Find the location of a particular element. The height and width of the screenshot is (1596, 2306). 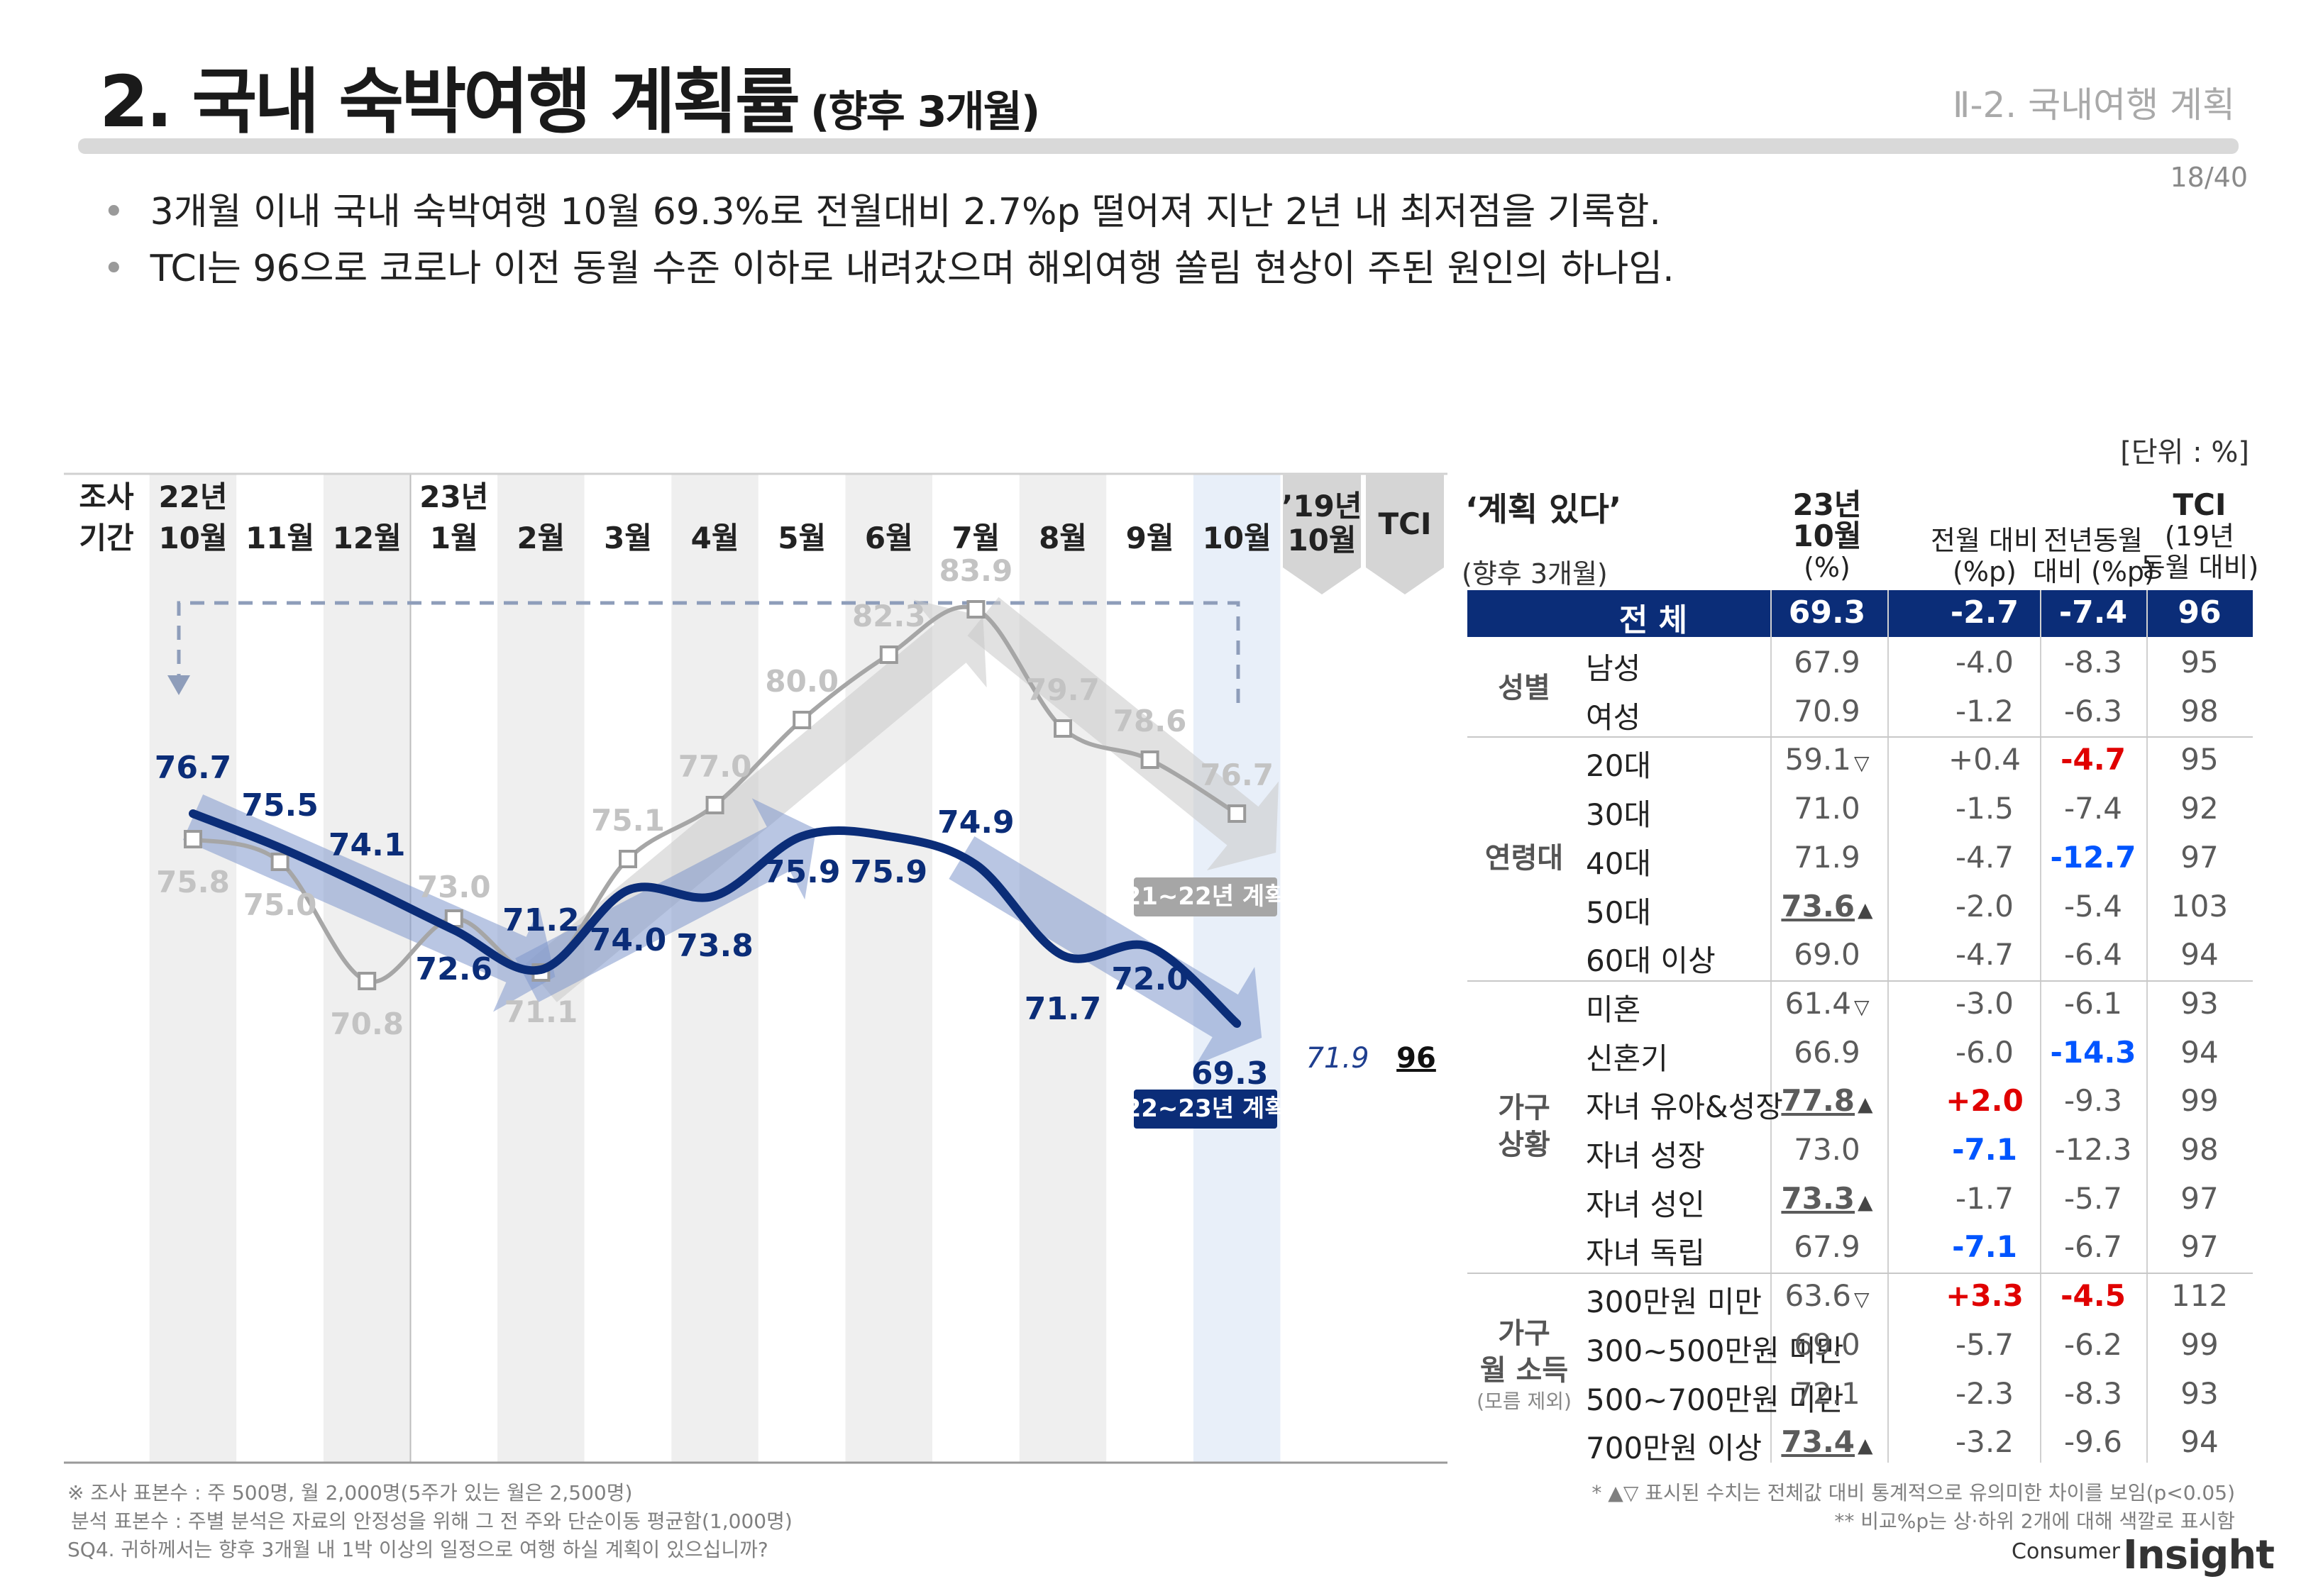

total-value: 69.3 is located at coordinates (1827, 612).